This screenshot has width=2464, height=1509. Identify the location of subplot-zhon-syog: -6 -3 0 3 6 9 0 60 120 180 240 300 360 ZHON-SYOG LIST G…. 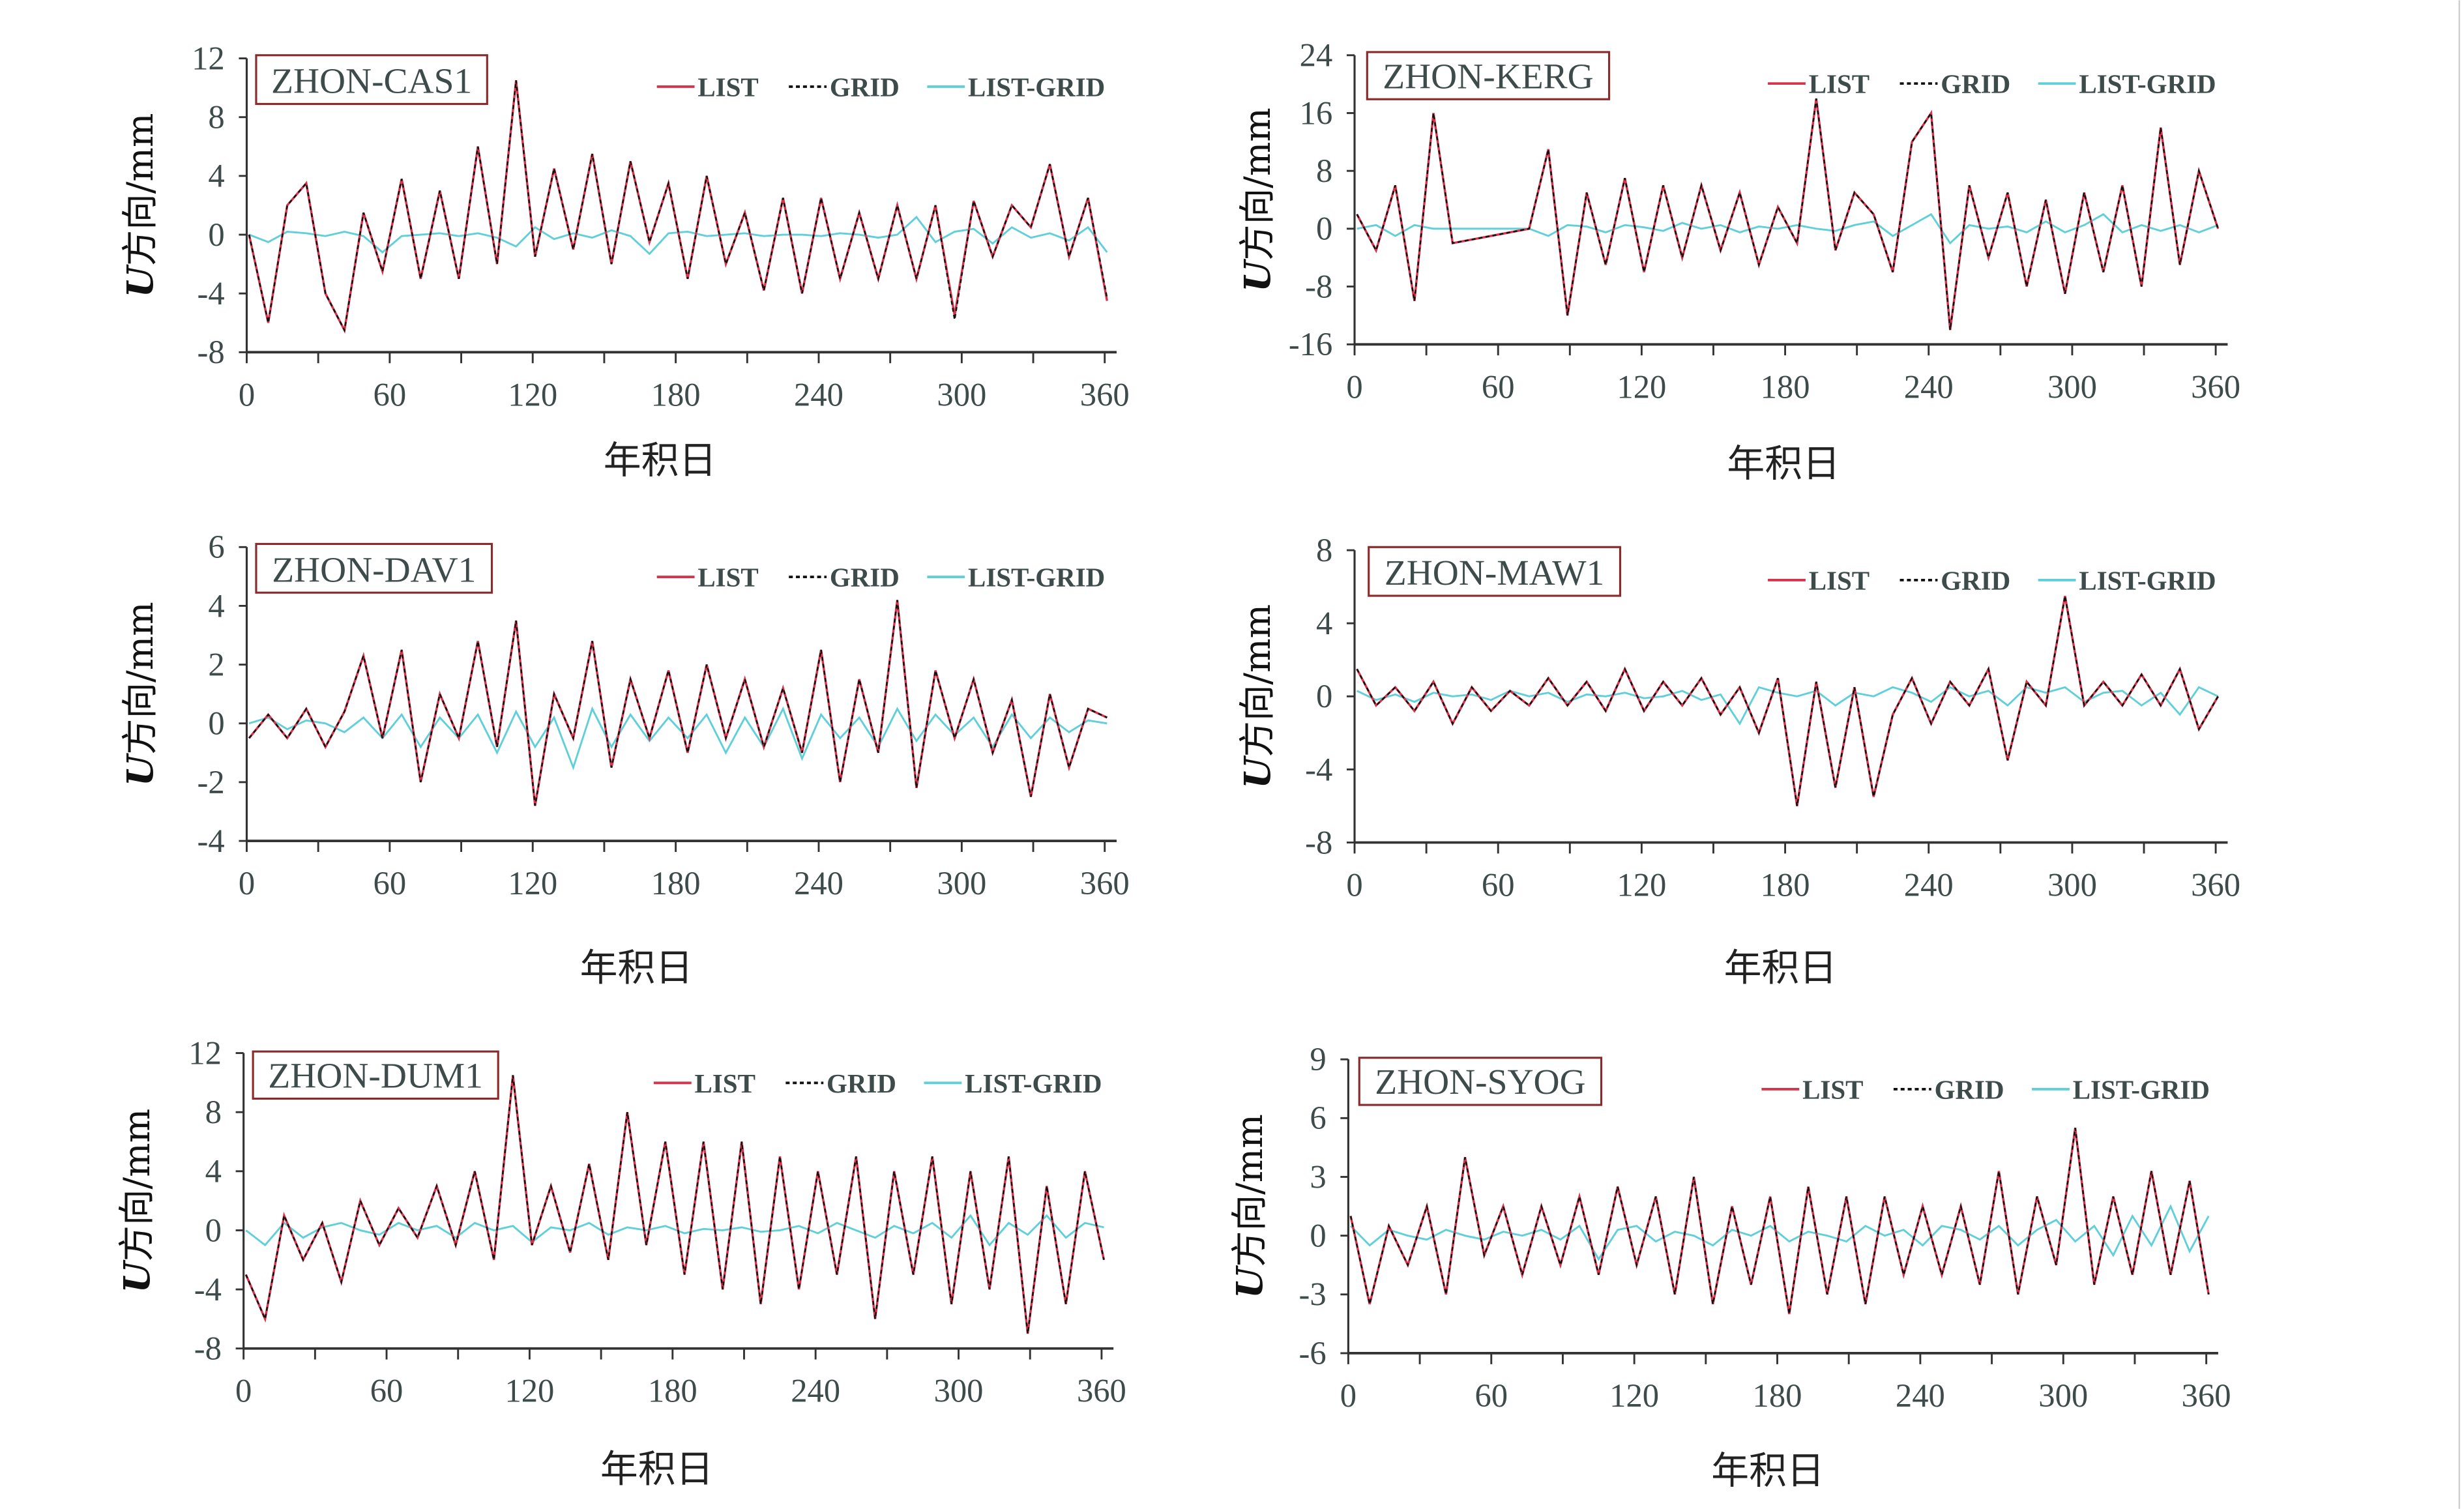
(1730, 1267).